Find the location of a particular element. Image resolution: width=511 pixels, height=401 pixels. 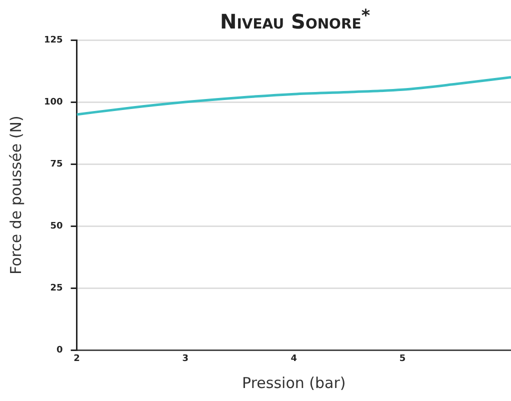

x-tick-label: 3 is located at coordinates (185, 359).